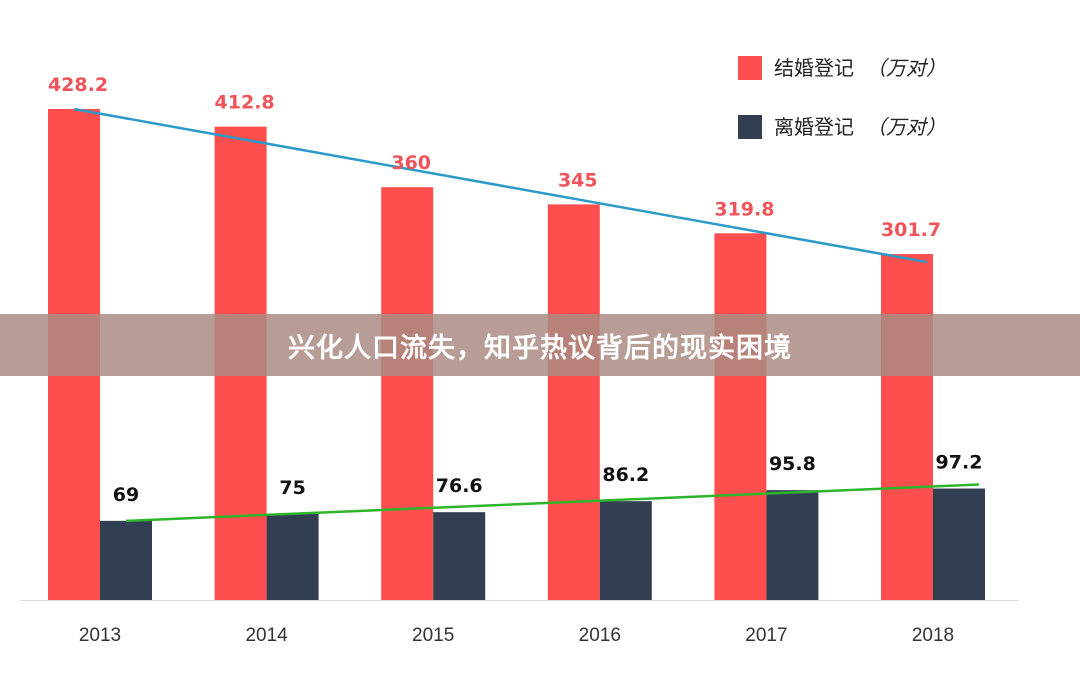 This screenshot has width=1080, height=690. Describe the element at coordinates (740, 417) in the screenshot. I see `marriage-bar-2017` at that location.